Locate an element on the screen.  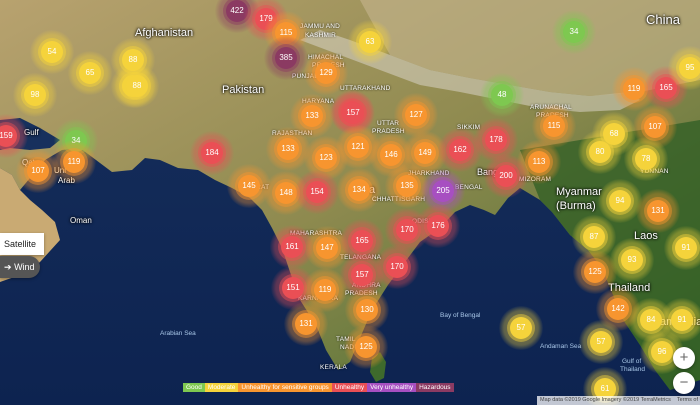
aqi-value: 78 is located at coordinates (646, 159).